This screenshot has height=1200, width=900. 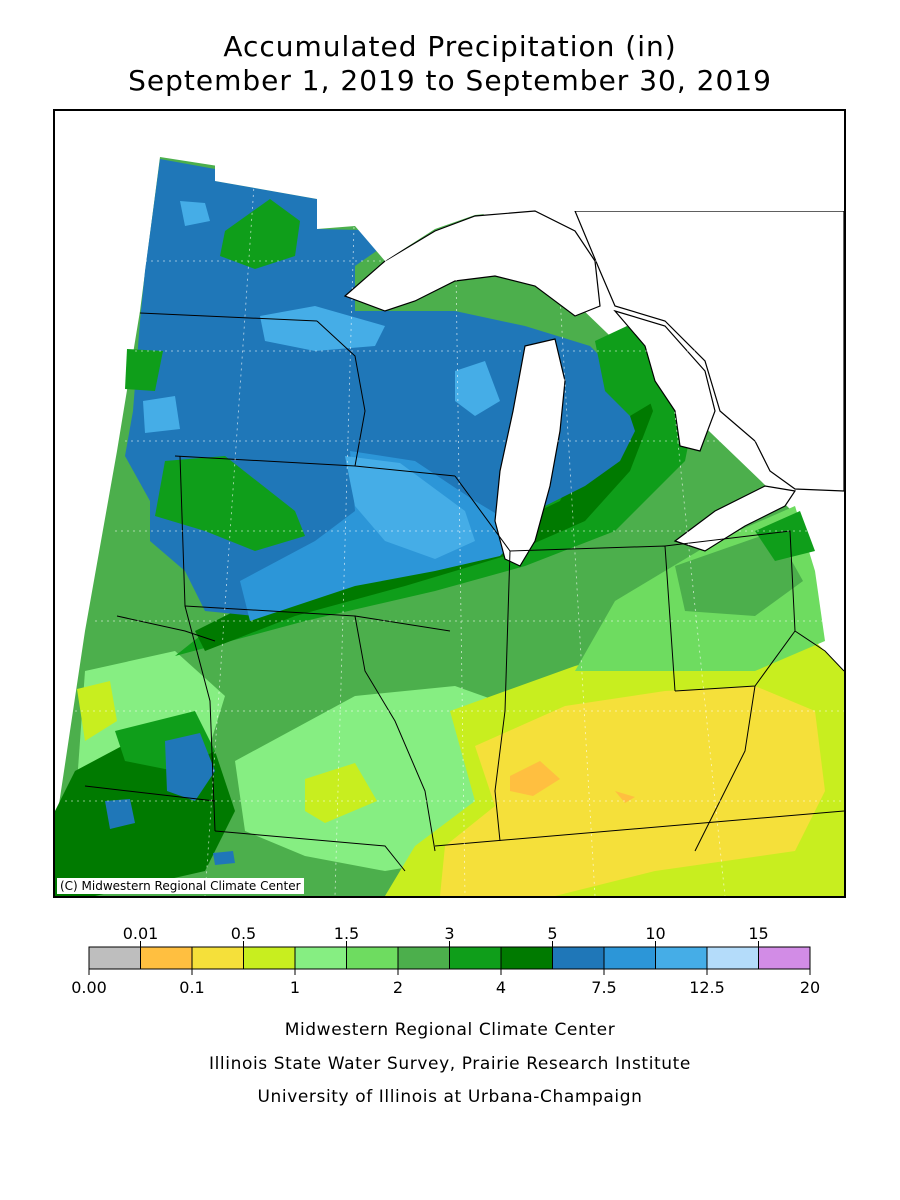 I want to click on canada-land, so click(x=709, y=351).